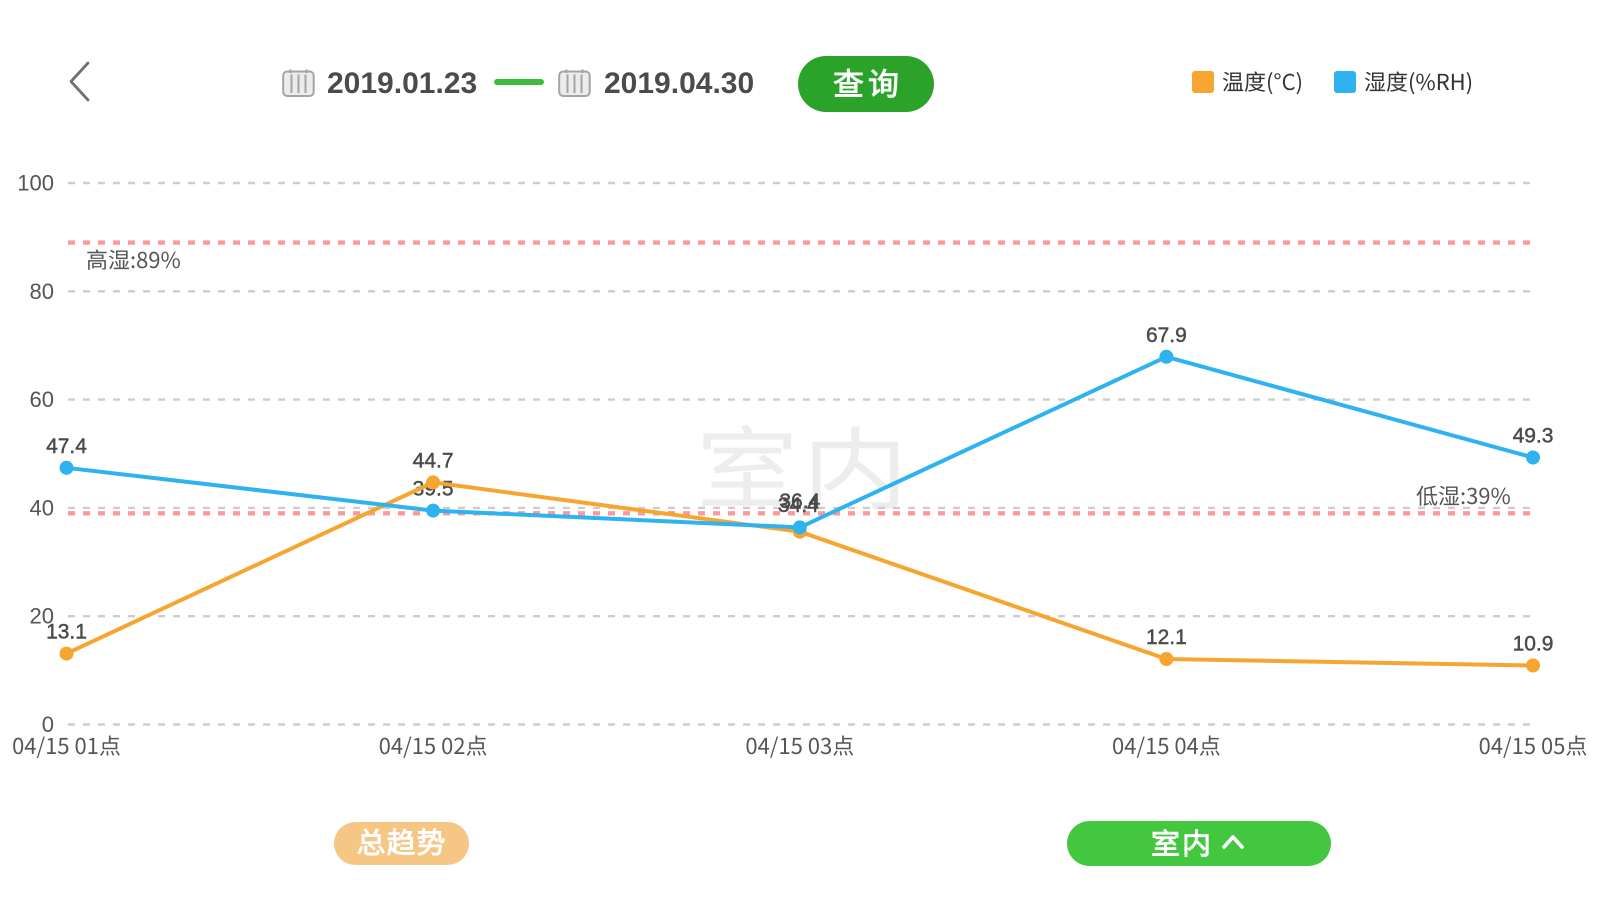 This screenshot has height=900, width=1599. I want to click on svg-text: 40, so click(42, 507).